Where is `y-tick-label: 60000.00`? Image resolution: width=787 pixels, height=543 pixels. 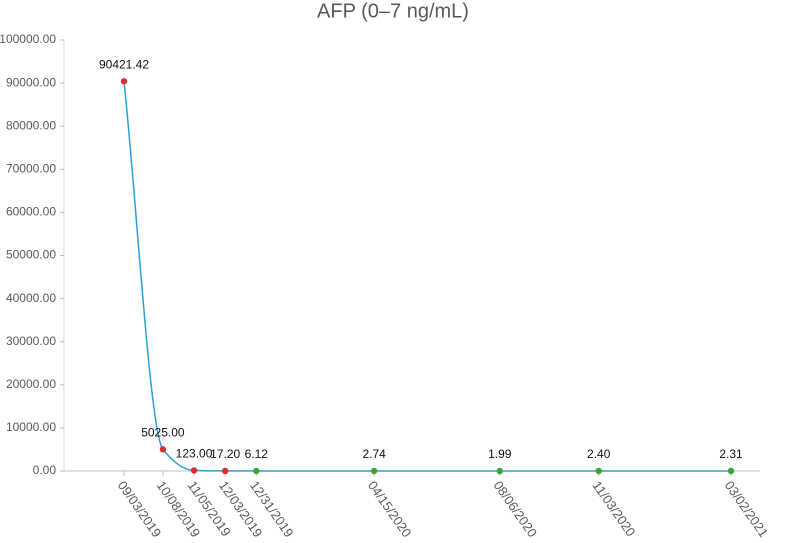
y-tick-label: 60000.00 is located at coordinates (31, 212).